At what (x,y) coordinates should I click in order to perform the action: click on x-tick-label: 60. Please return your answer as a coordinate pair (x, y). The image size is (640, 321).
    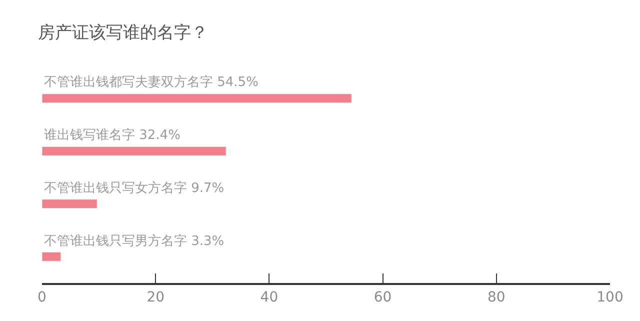
    Looking at the image, I should click on (383, 298).